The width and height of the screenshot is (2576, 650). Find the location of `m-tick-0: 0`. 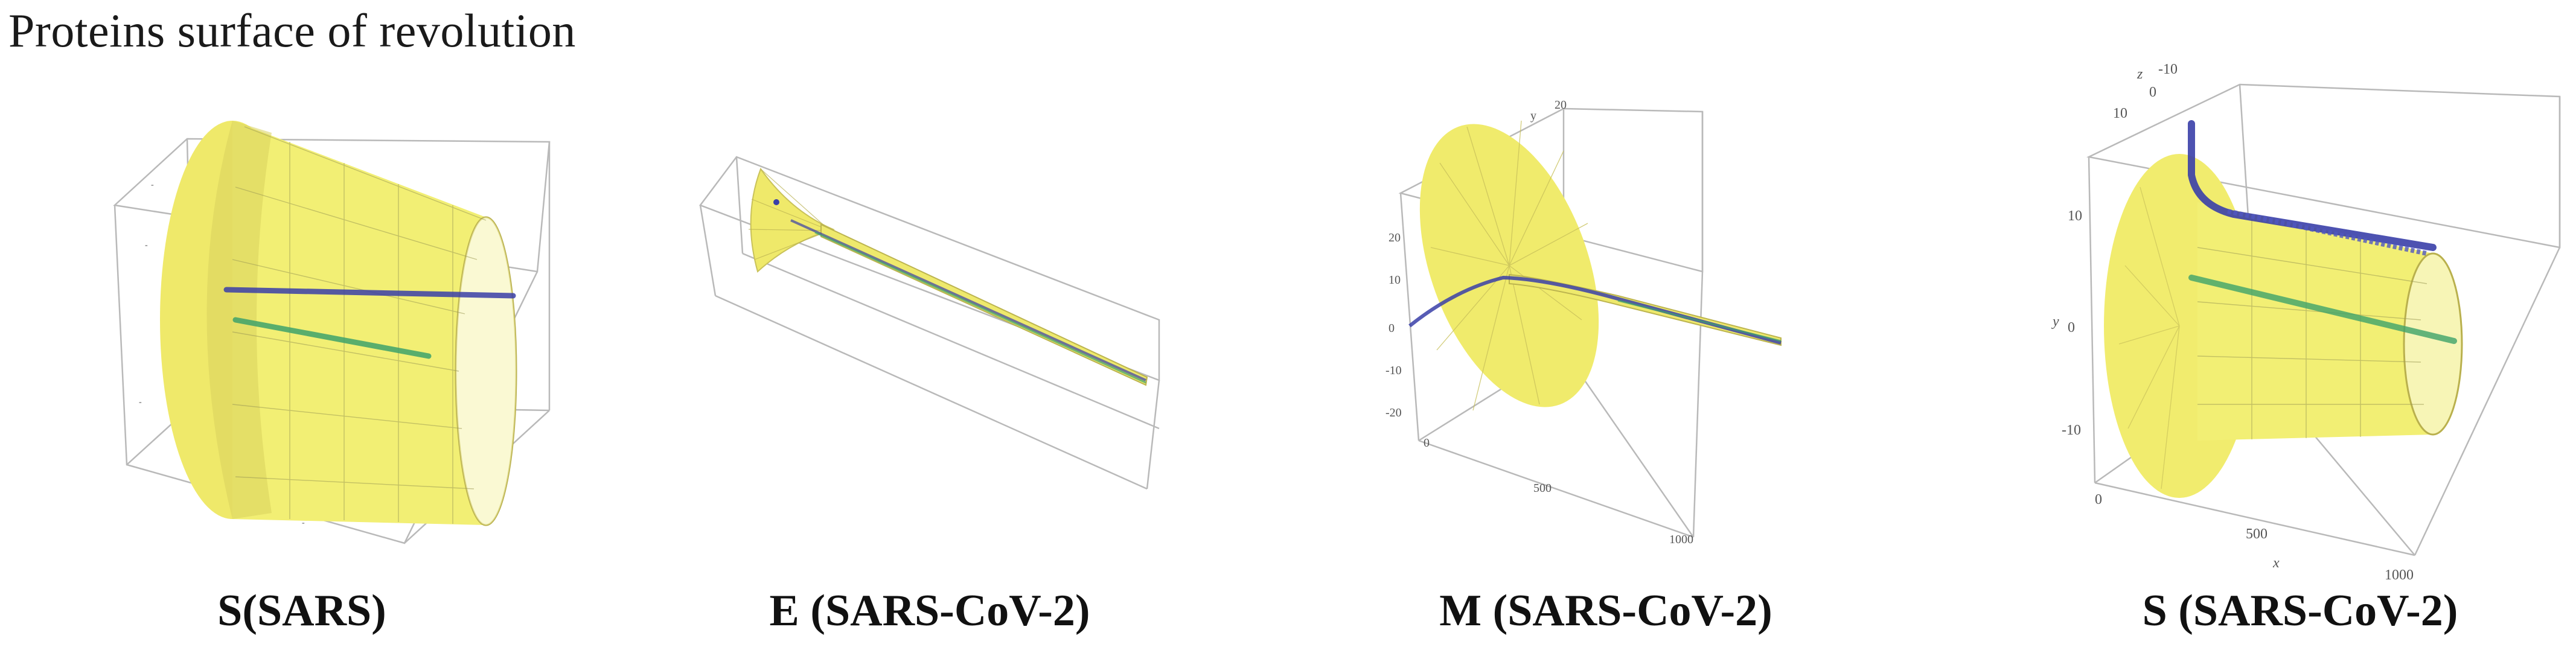

m-tick-0: 0 is located at coordinates (1392, 328).